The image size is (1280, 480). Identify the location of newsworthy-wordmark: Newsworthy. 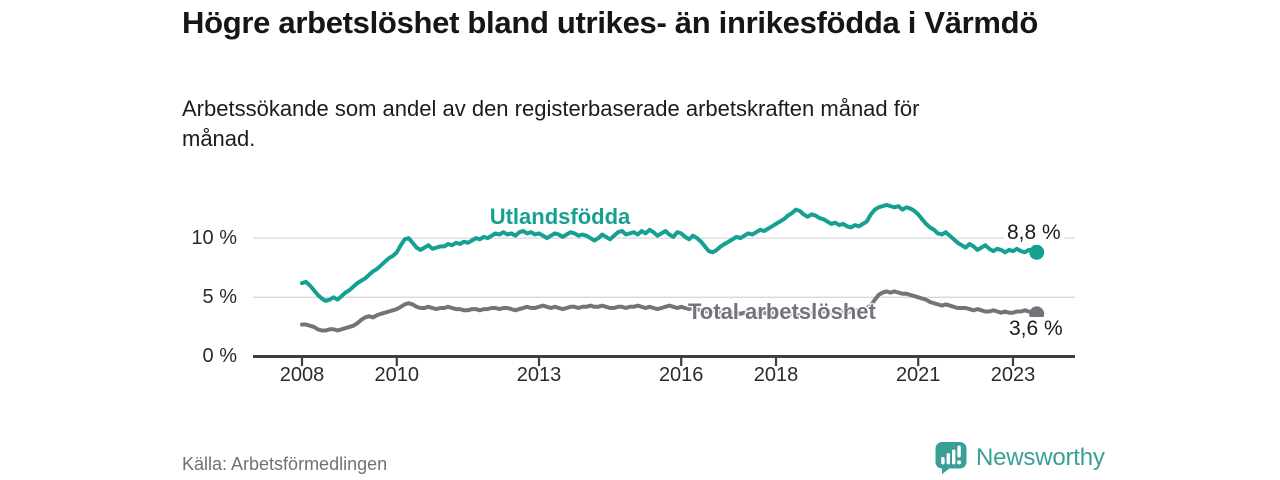
(1040, 457).